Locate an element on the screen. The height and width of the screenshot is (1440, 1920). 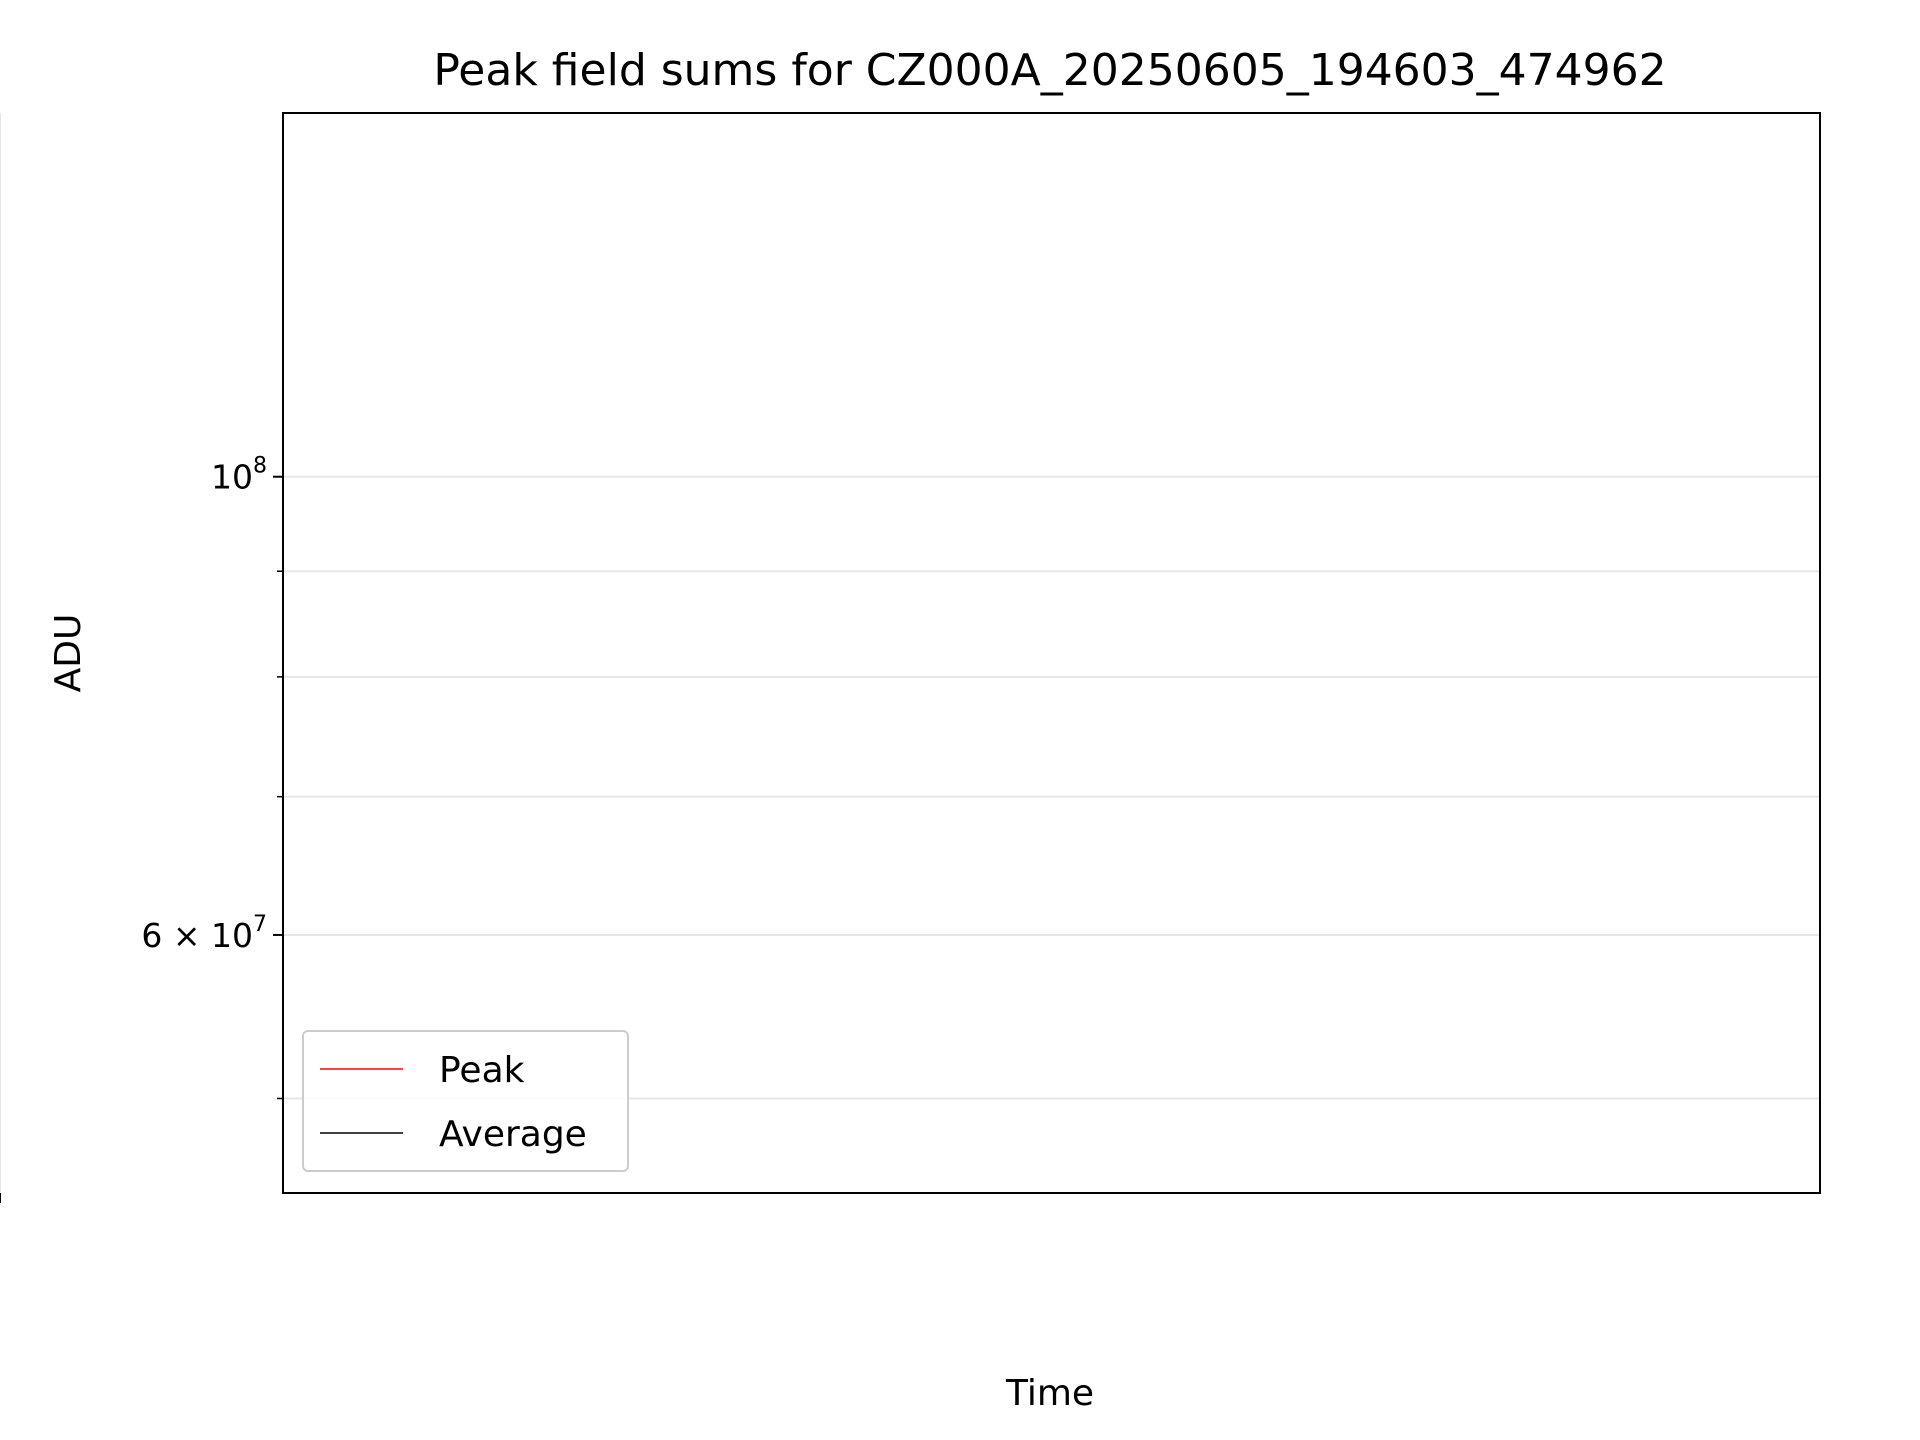
legend-label-peak: Peak is located at coordinates (482, 1070).